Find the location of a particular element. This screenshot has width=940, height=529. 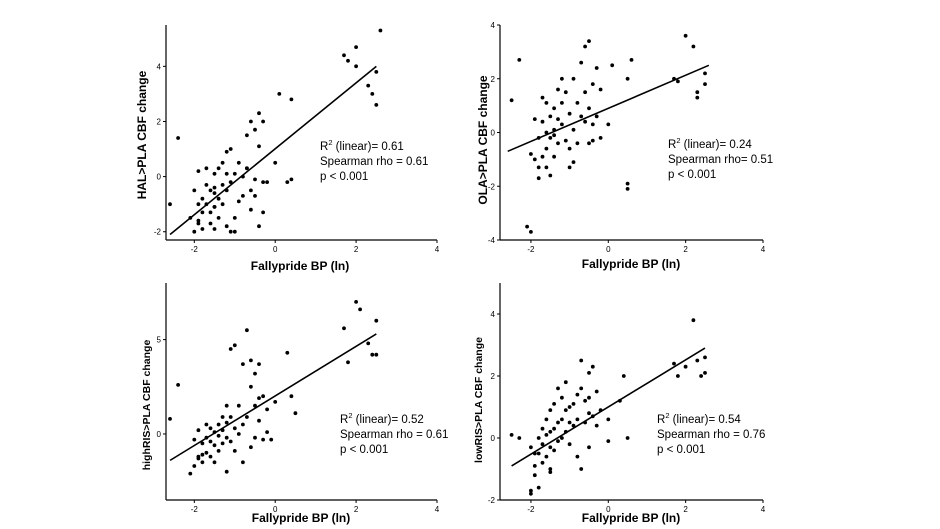

ola-fit-line is located at coordinates (608, 108).